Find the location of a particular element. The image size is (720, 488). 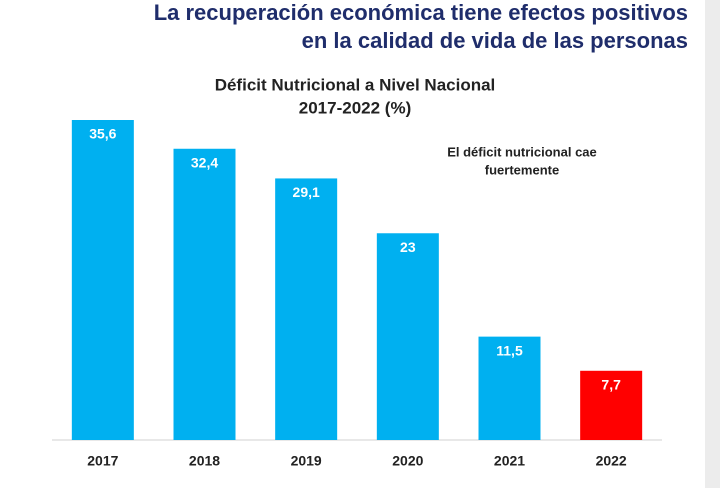

x-tick-label: 2021 is located at coordinates (509, 461).